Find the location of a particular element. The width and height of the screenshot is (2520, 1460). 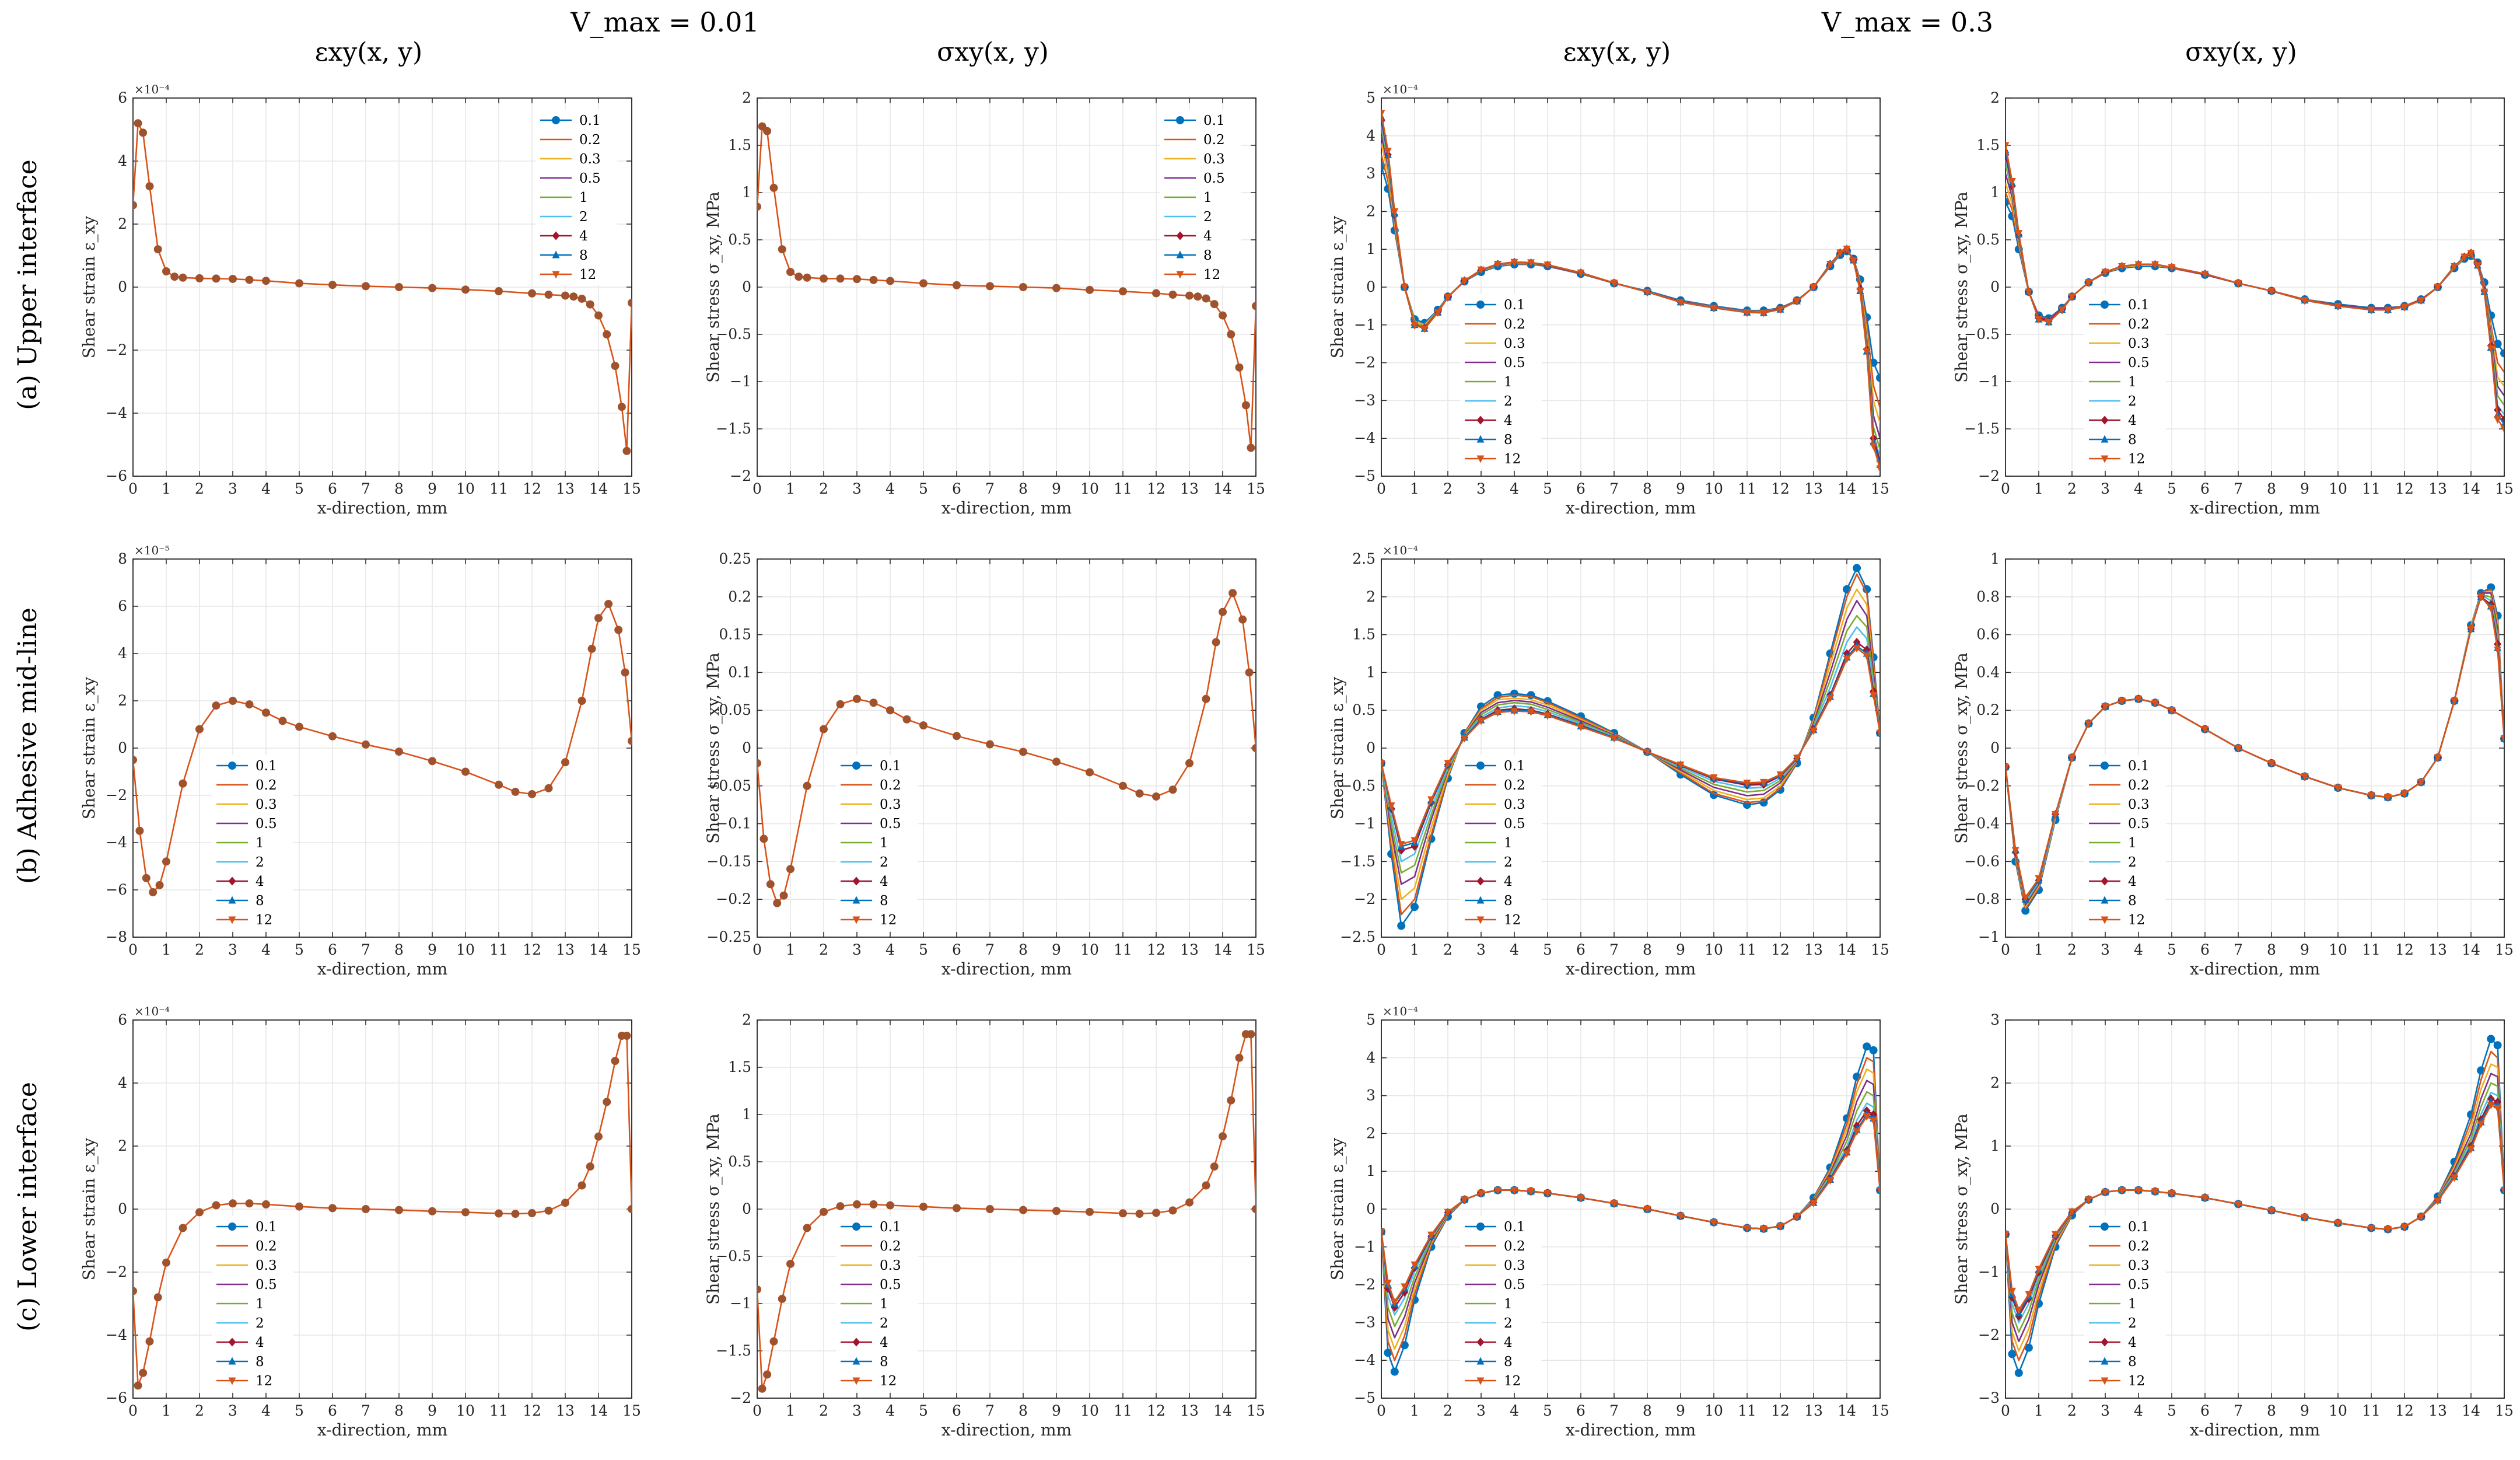

x-tick-label: 6 is located at coordinates (1581, 488).